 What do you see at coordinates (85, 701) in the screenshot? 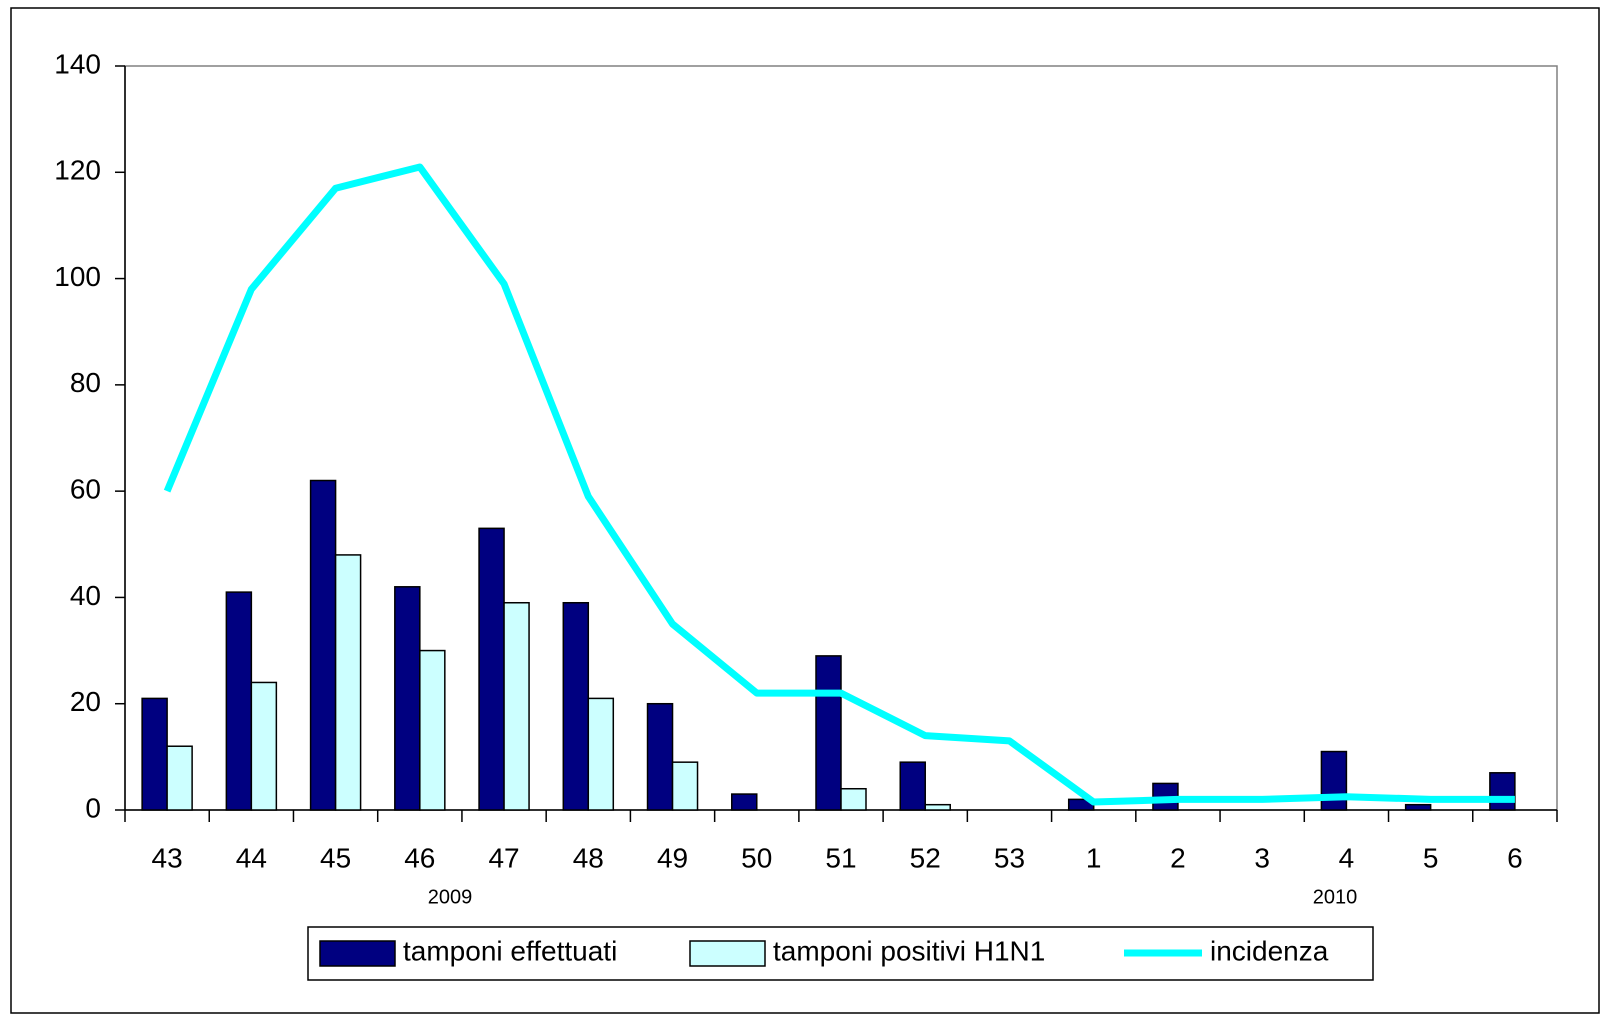
I see `y-tick-label: 20` at bounding box center [85, 701].